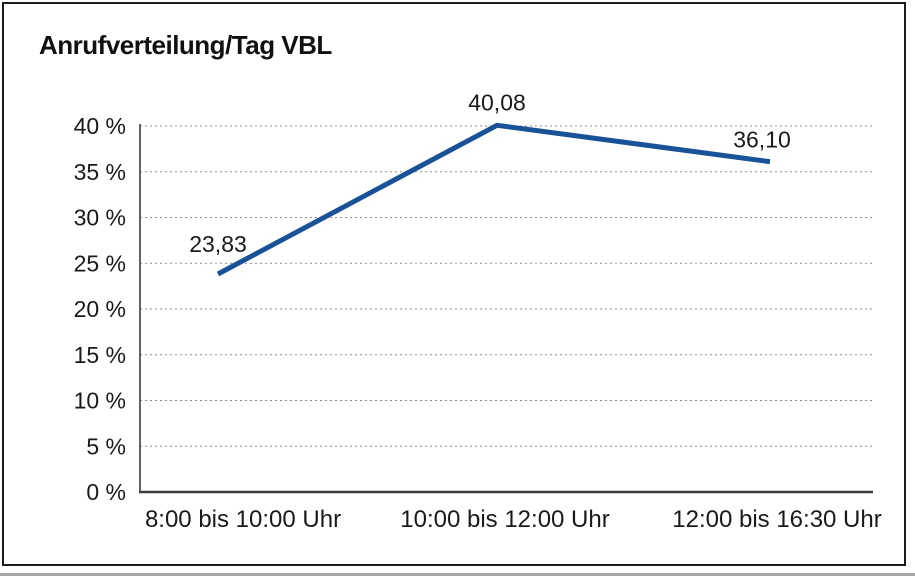  Describe the element at coordinates (106, 446) in the screenshot. I see `y-axis-tick-label: 5 %` at that location.